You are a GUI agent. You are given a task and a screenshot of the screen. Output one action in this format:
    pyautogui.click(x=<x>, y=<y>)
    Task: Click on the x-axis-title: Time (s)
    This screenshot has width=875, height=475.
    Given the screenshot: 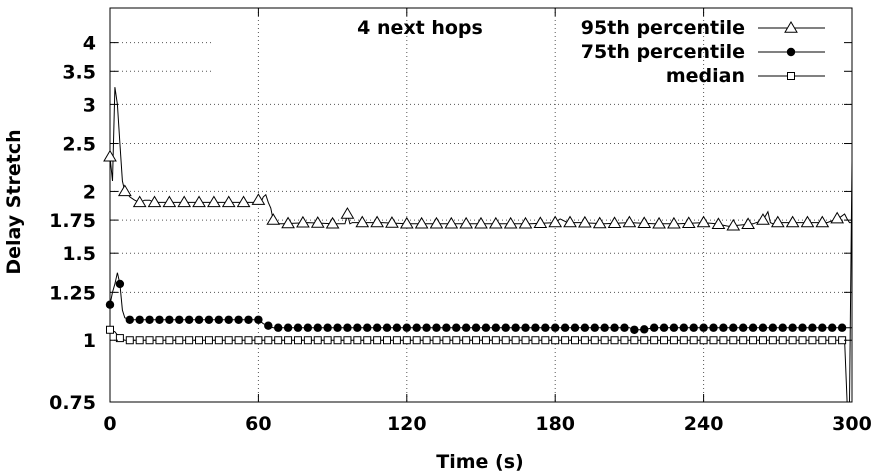 What is the action you would take?
    pyautogui.click(x=479, y=462)
    